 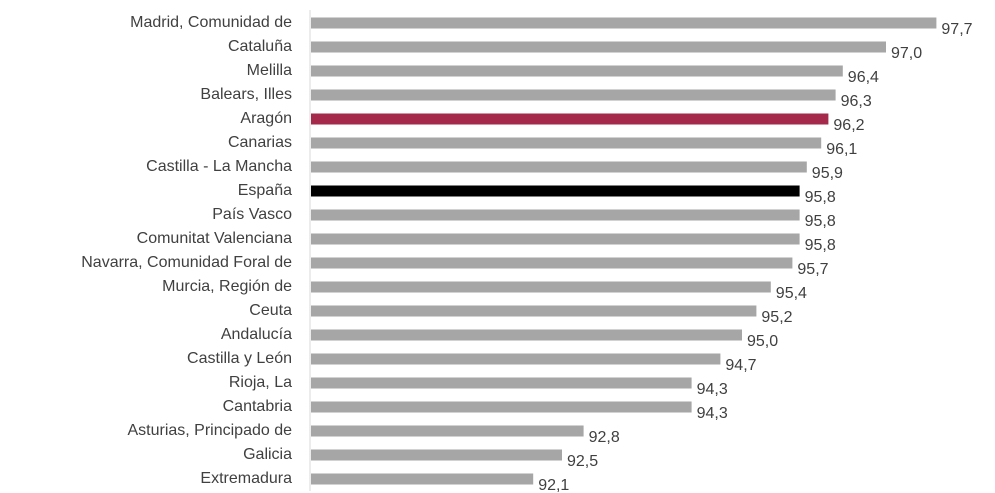 What do you see at coordinates (260, 46) in the screenshot?
I see `category-label: Cataluña` at bounding box center [260, 46].